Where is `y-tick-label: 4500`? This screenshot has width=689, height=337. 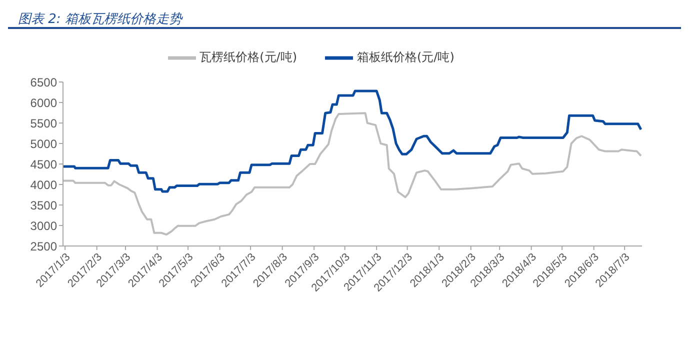
y-tick-label: 4500 is located at coordinates (44, 164).